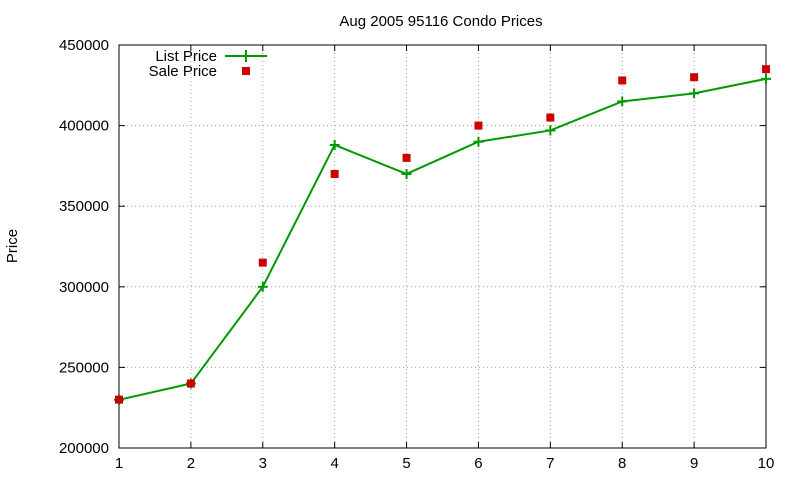 This screenshot has height=480, width=800. Describe the element at coordinates (334, 463) in the screenshot. I see `x-tick-label: 4` at that location.